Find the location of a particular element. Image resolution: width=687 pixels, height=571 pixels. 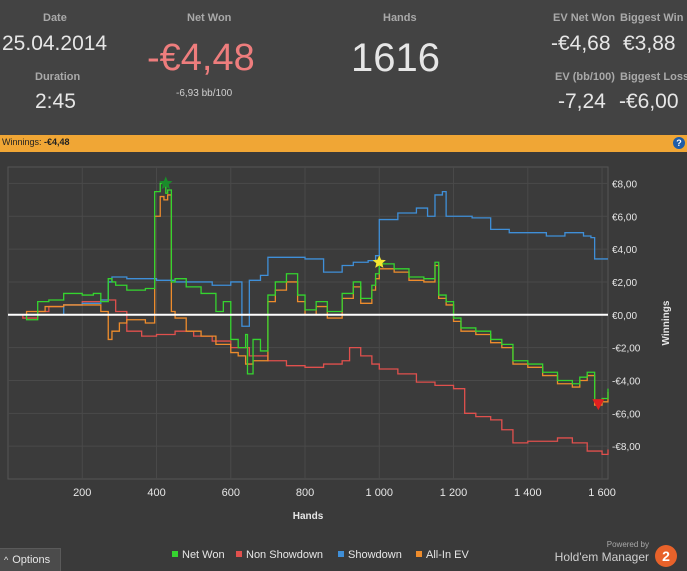

legend-label-showdown: Showdown is located at coordinates (375, 555).